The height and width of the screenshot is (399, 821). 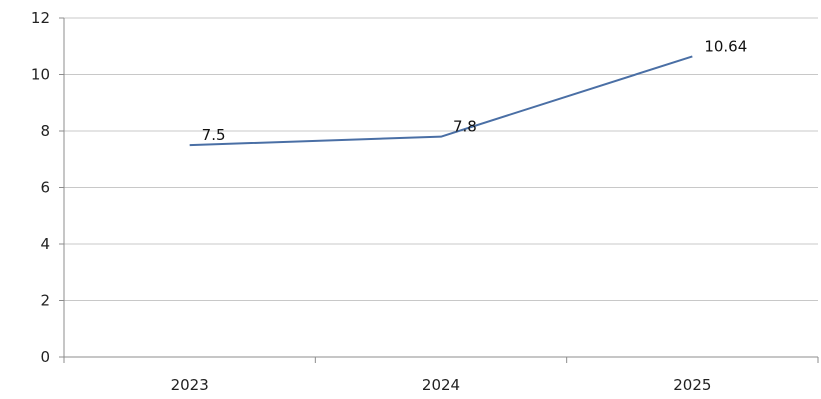 What do you see at coordinates (214, 135) in the screenshot?
I see `data-label-2023: 7.5` at bounding box center [214, 135].